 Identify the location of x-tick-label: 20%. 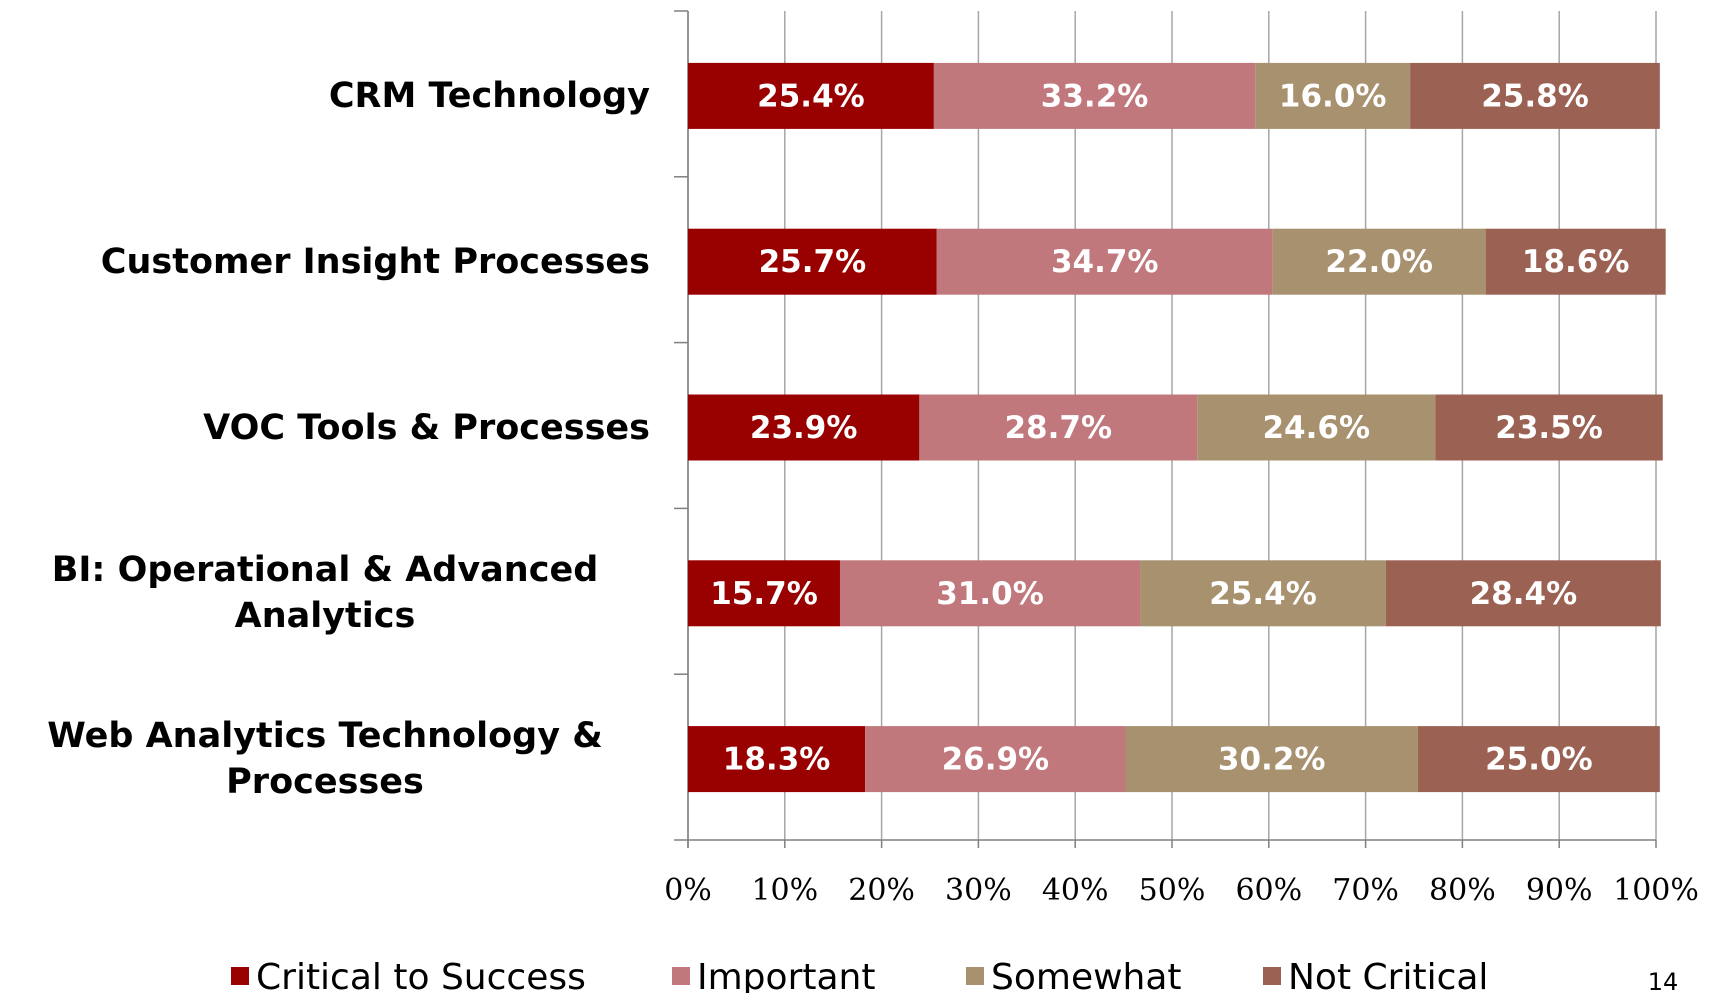
(881, 890).